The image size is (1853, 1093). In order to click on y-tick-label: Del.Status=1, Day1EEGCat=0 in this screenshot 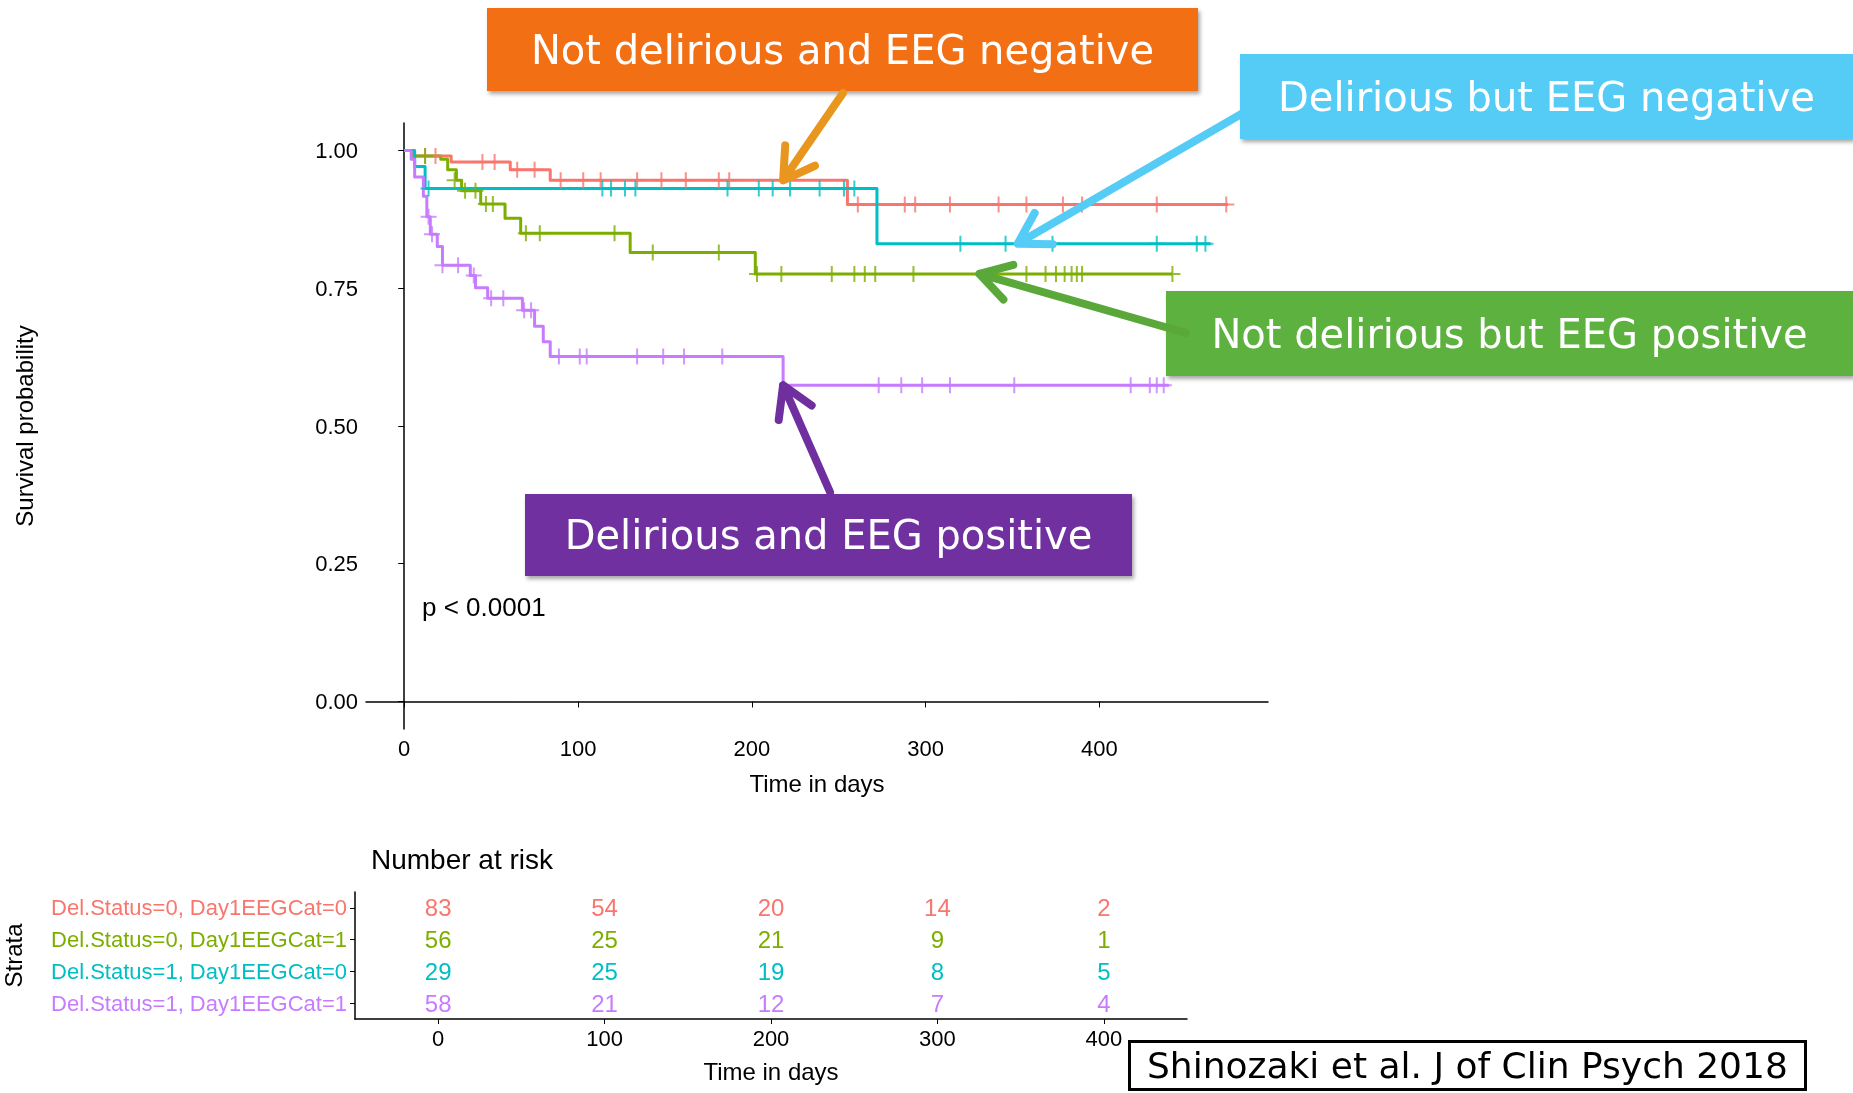, I will do `click(199, 971)`.